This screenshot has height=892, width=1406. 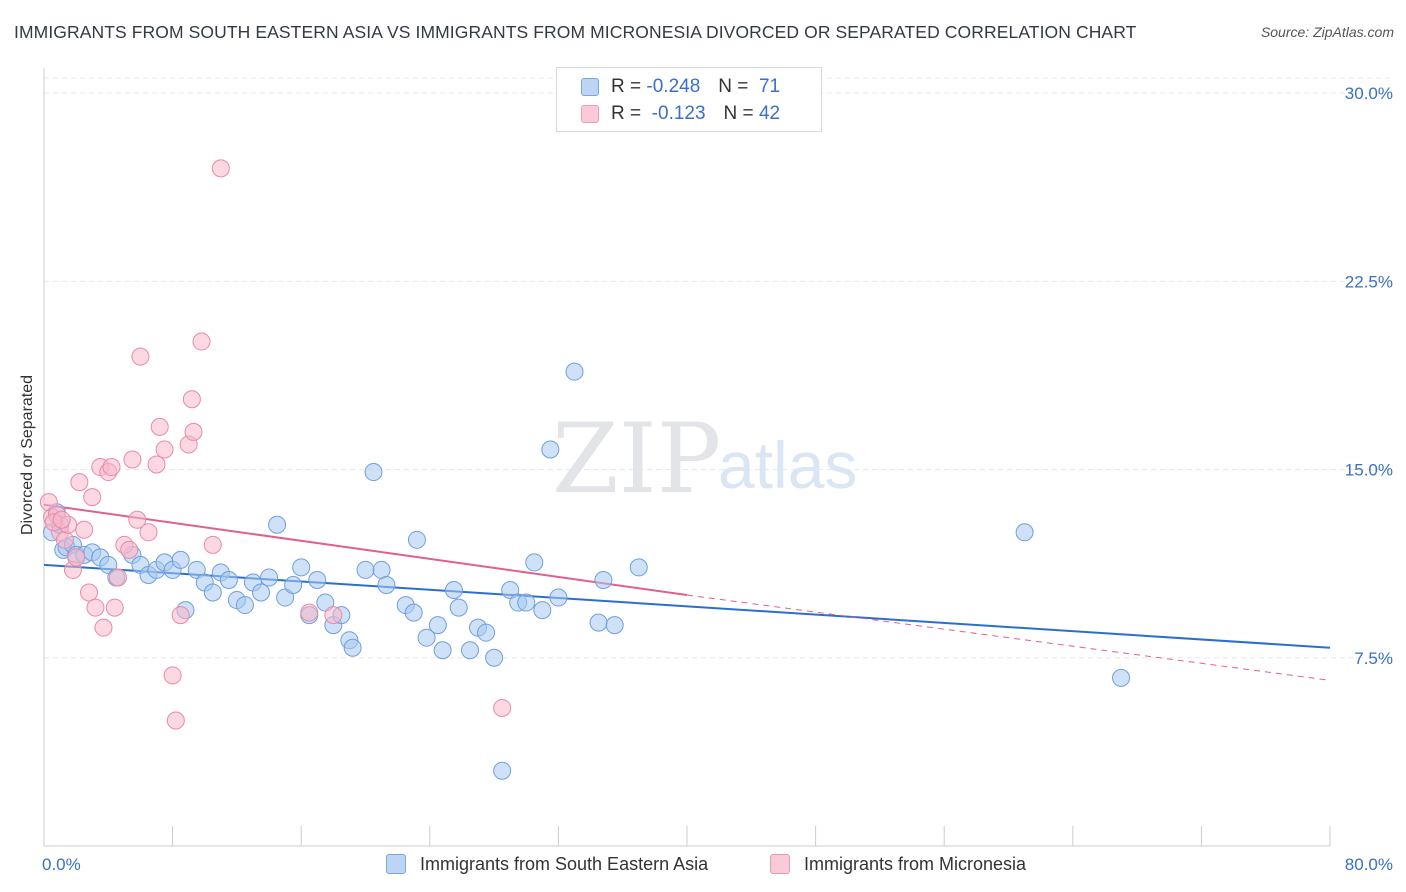 I want to click on legend-r-value: -0.248, so click(x=673, y=86).